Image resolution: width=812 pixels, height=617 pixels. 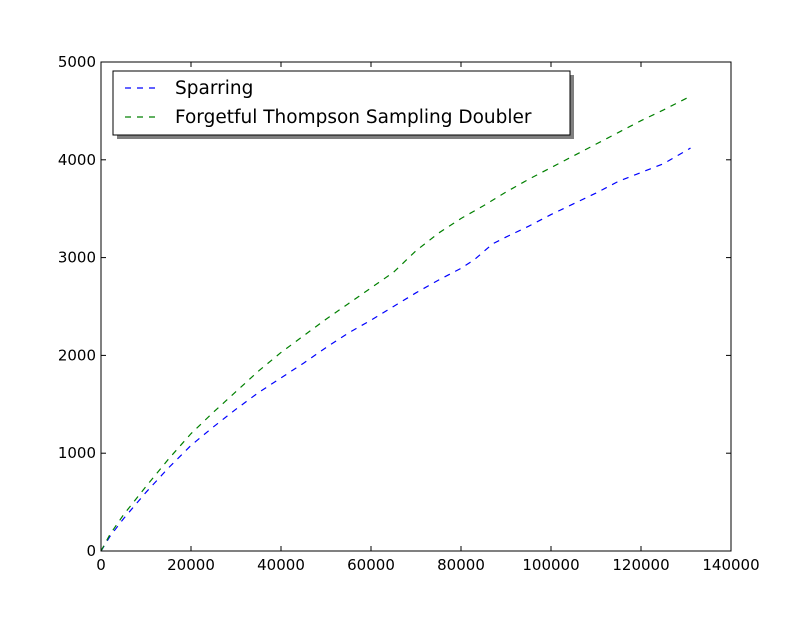 What do you see at coordinates (640, 565) in the screenshot?
I see `x-tick-label: 120000` at bounding box center [640, 565].